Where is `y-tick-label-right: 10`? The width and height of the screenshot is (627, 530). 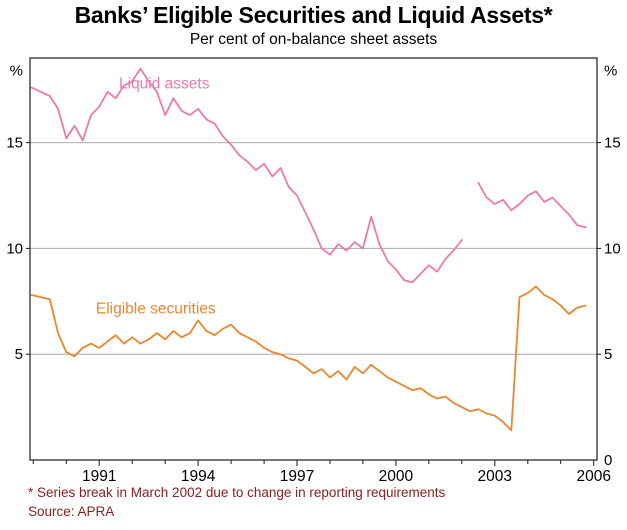 y-tick-label-right: 10 is located at coordinates (612, 248).